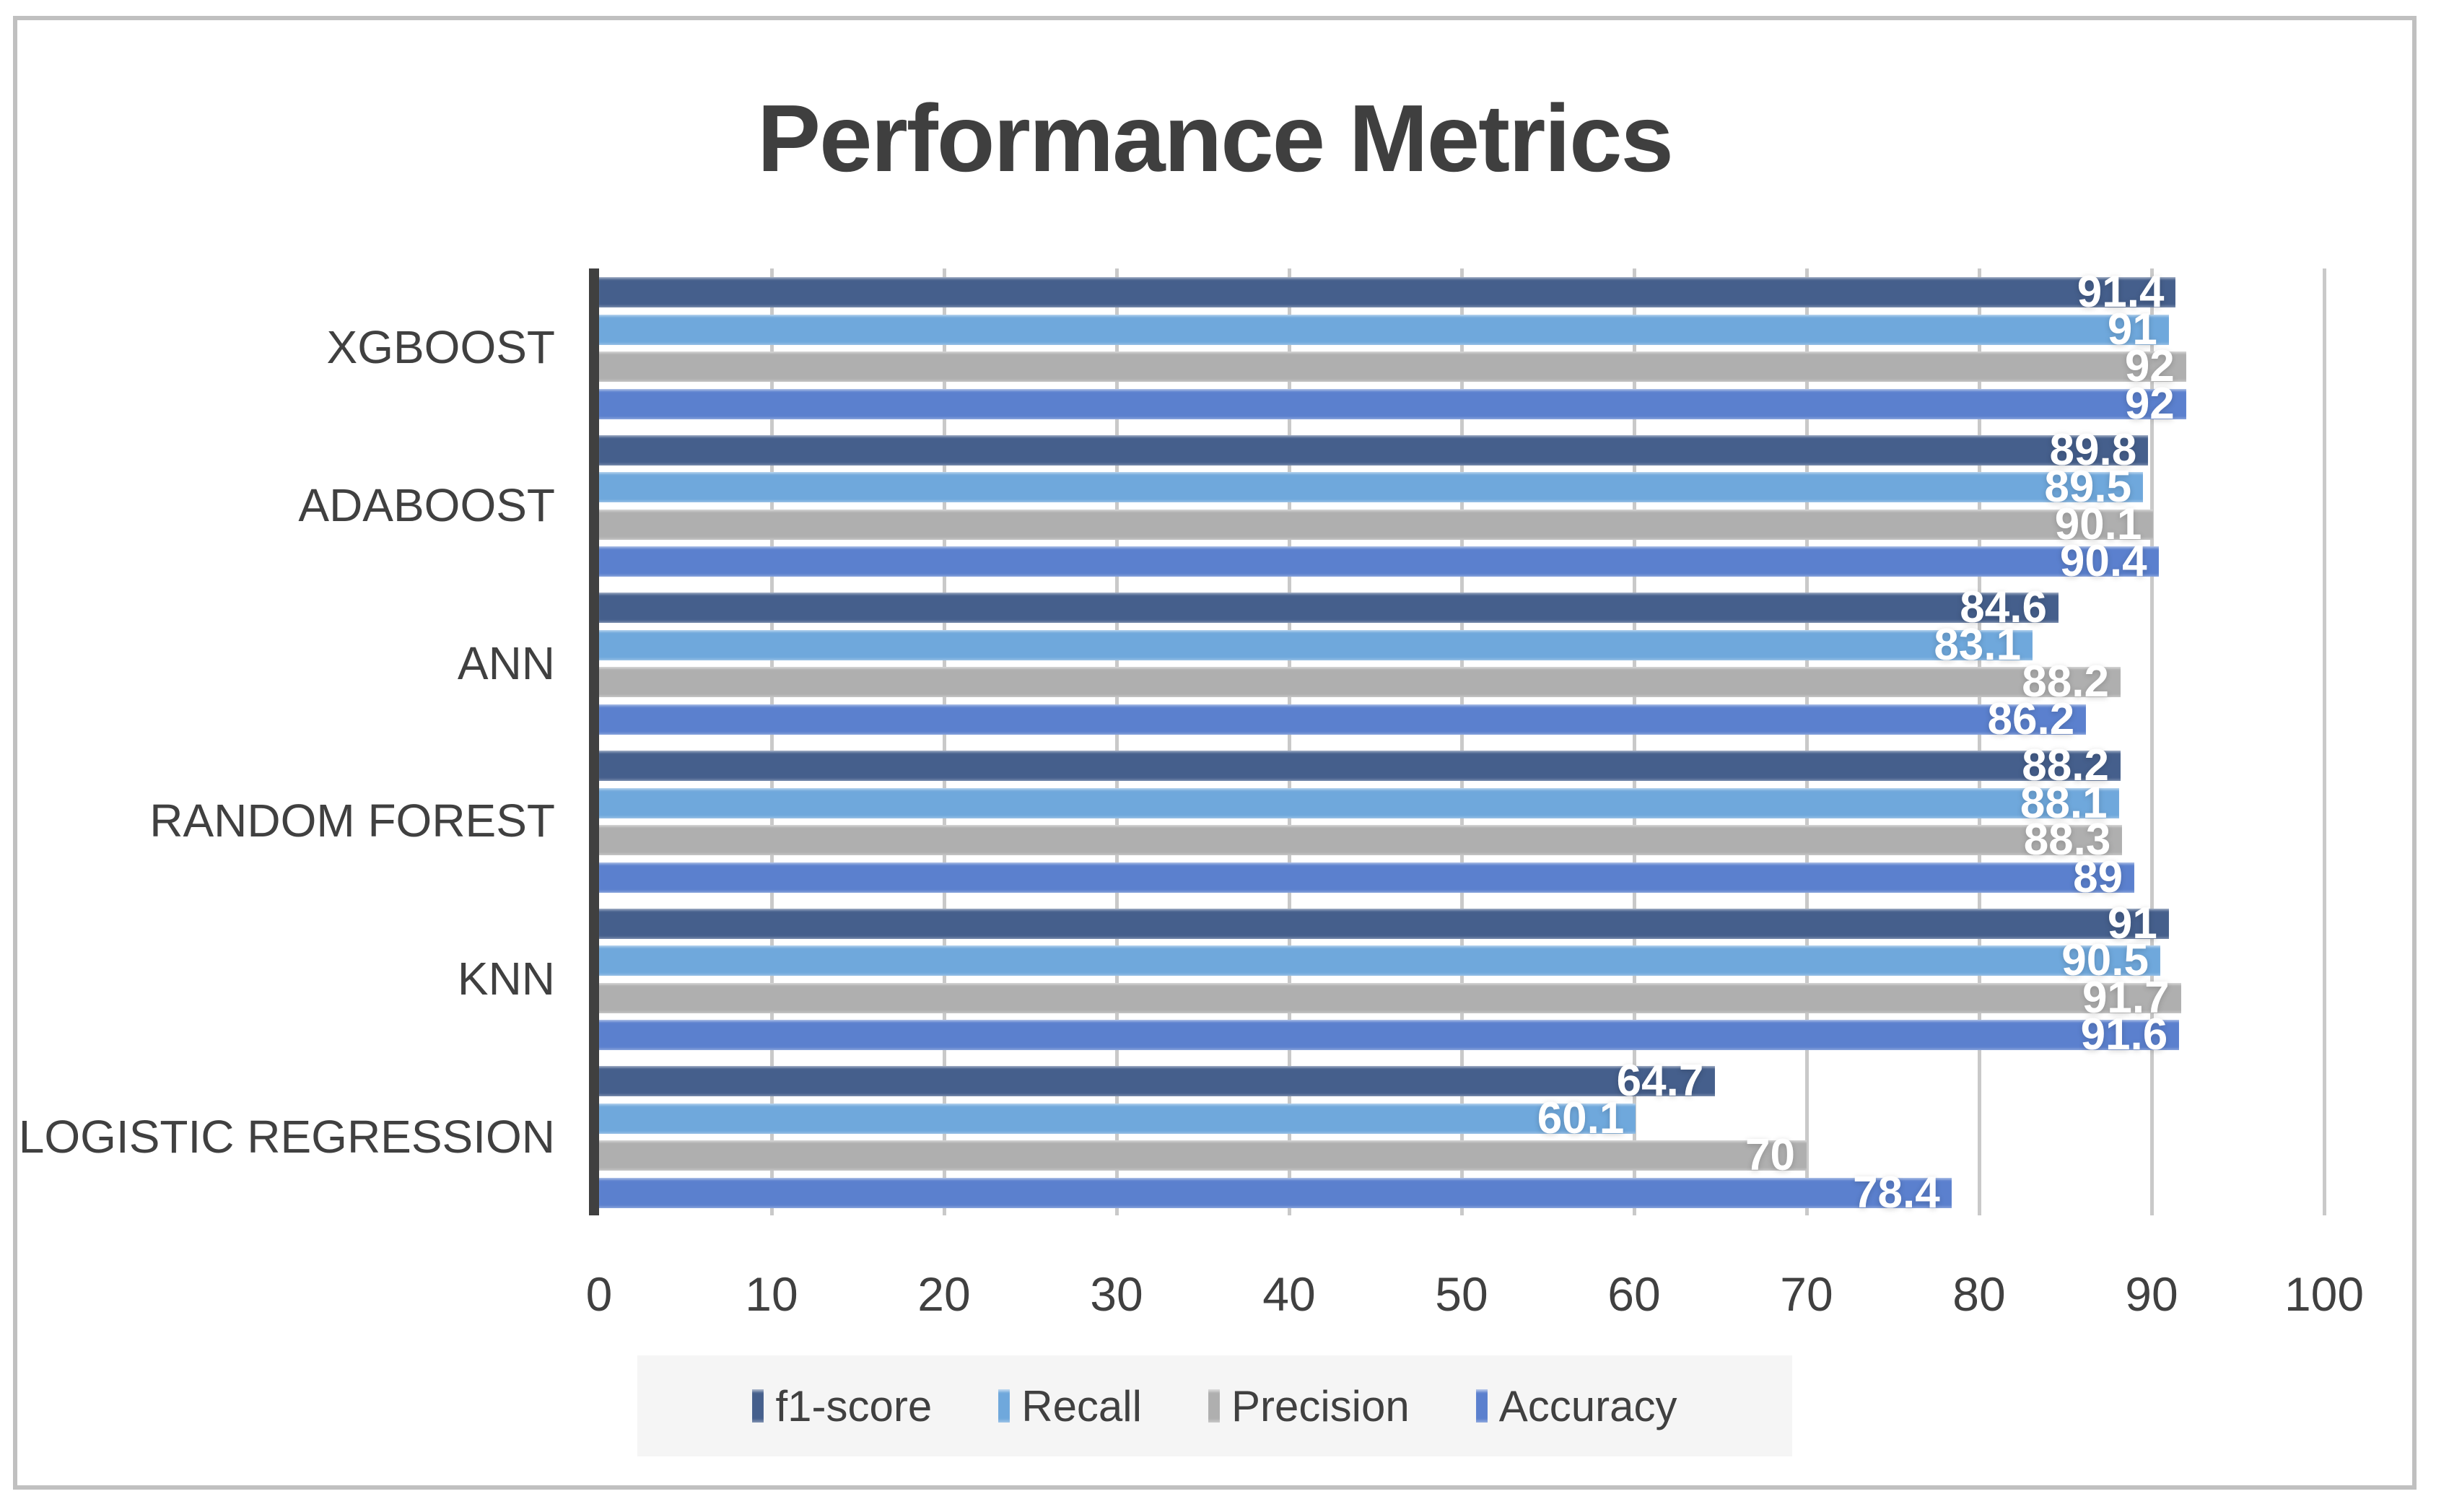 The height and width of the screenshot is (1512, 2449). Describe the element at coordinates (2126, 997) in the screenshot. I see `bar-value-label: 91.7` at that location.